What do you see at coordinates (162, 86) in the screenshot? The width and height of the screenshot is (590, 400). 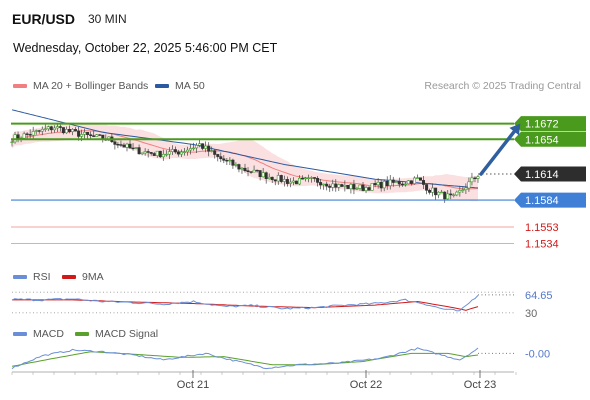 I see `legend-ma50-swatch` at bounding box center [162, 86].